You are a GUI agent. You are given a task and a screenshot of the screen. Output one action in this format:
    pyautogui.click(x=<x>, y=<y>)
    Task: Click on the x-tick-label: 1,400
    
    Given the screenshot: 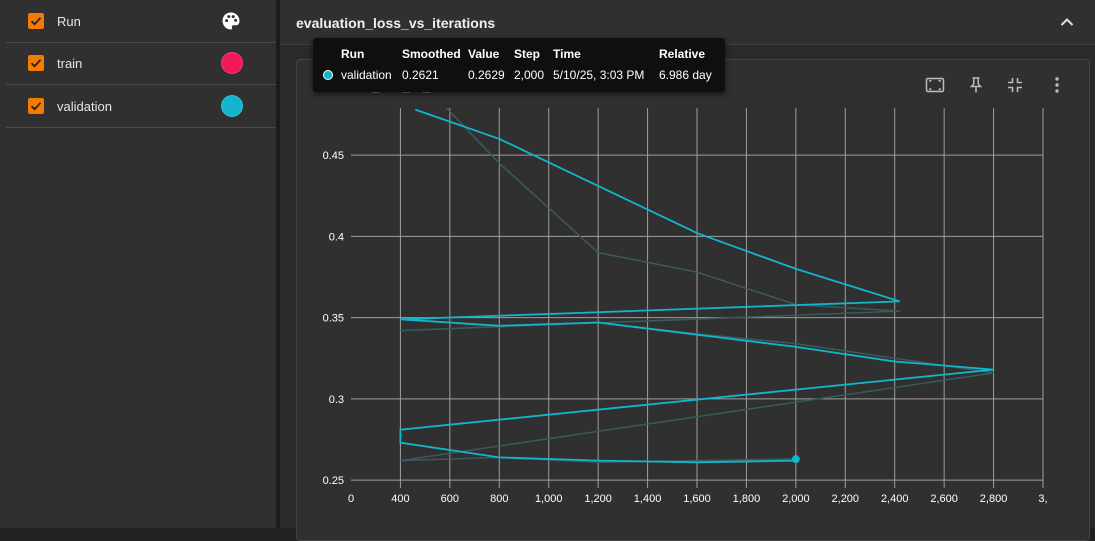 What is the action you would take?
    pyautogui.click(x=648, y=499)
    